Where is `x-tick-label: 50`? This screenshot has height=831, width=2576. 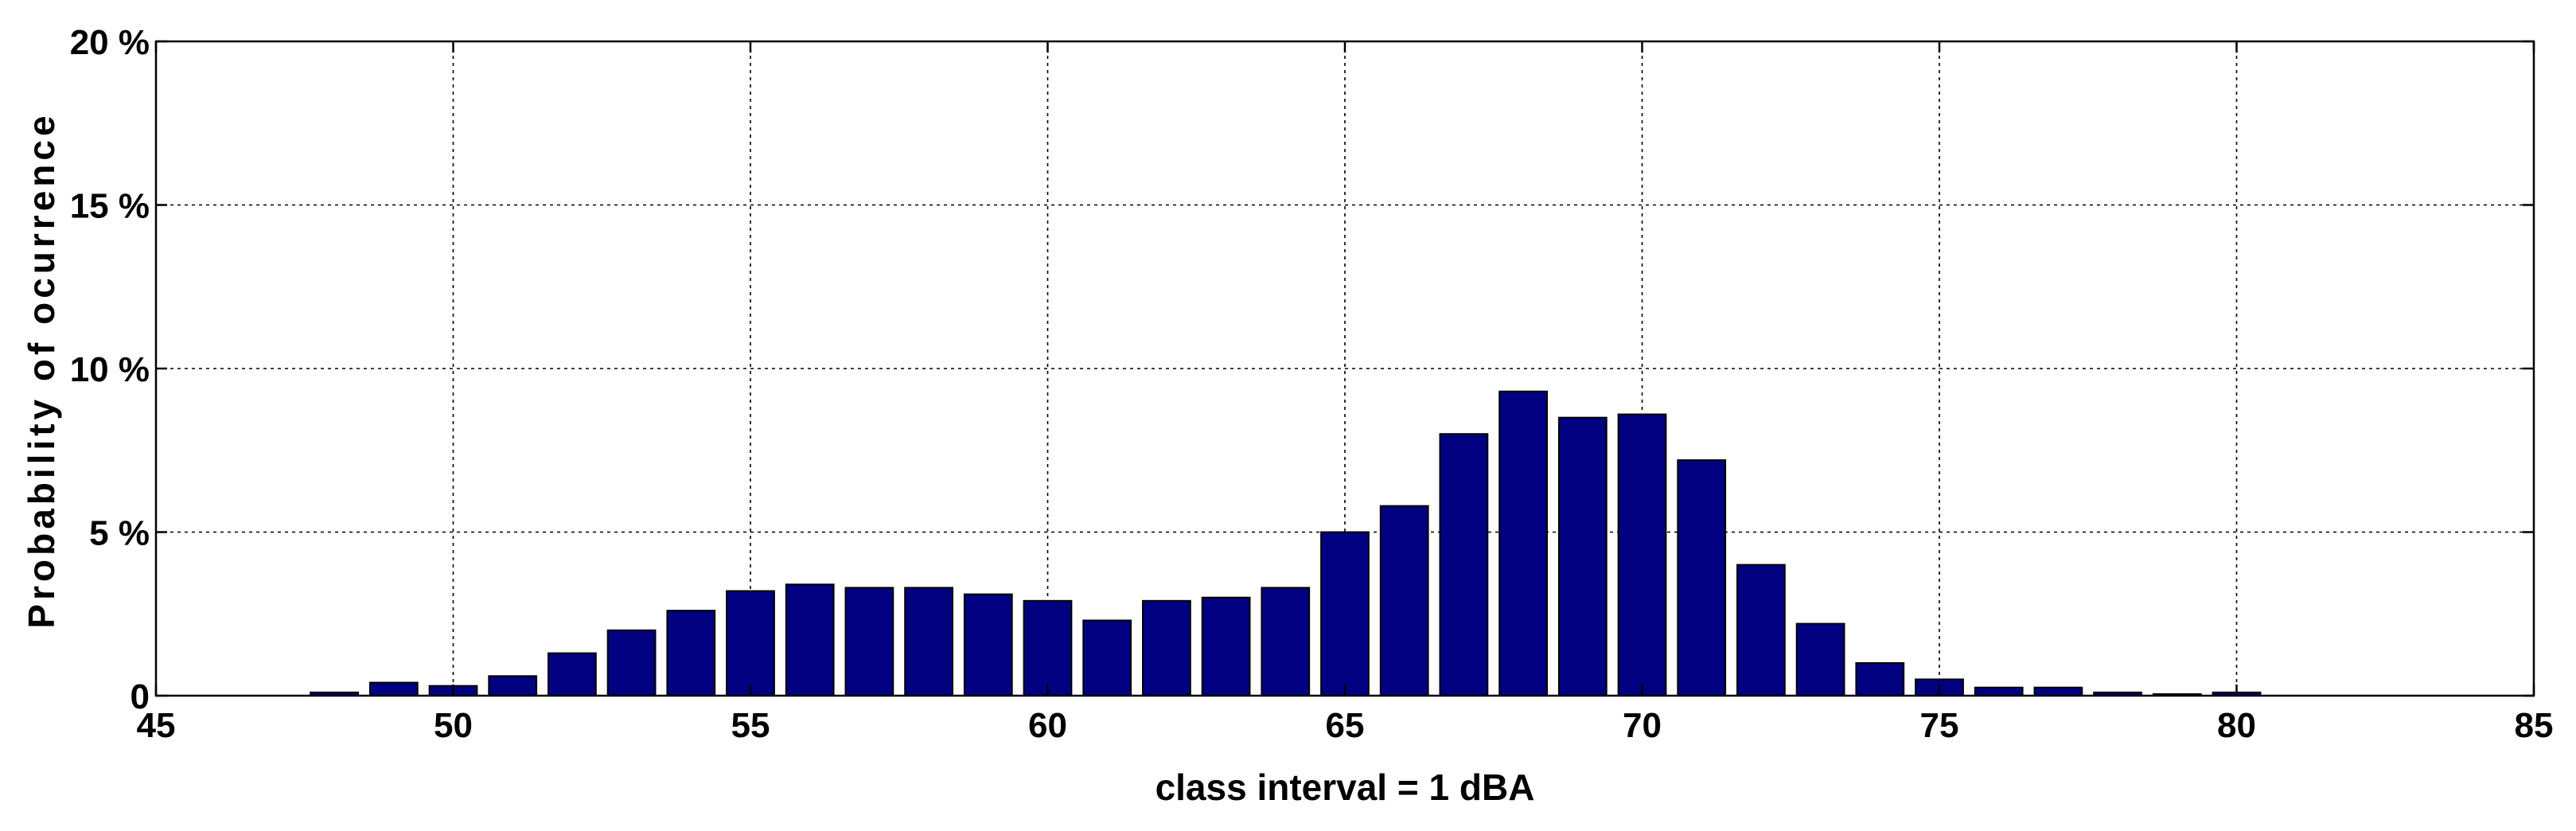 x-tick-label: 50 is located at coordinates (454, 726).